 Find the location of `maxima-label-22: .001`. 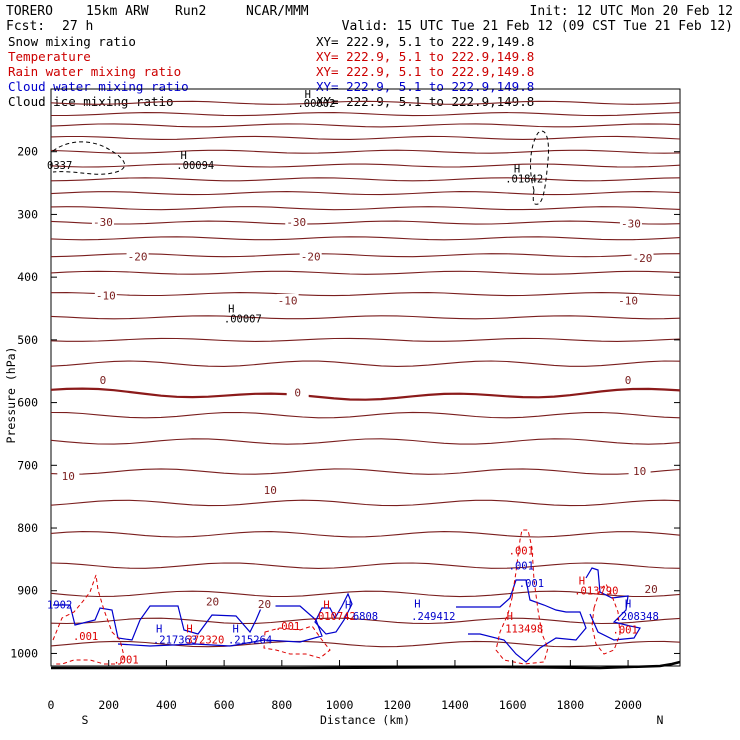

maxima-label-22: .001 is located at coordinates (287, 627).